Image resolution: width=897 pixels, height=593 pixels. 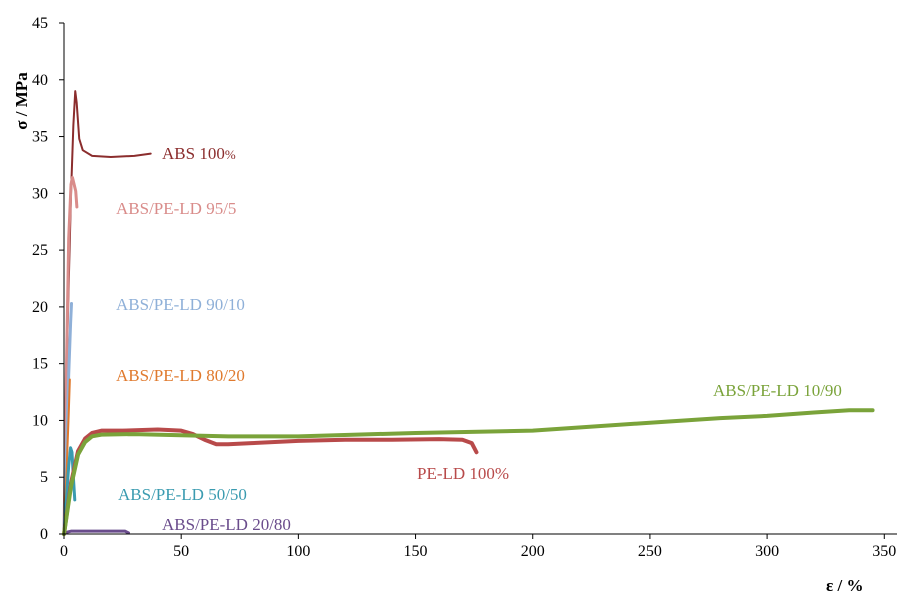 What do you see at coordinates (176, 208) in the screenshot?
I see `series-label-abs-pe-ld-95-5: ABS/PE-LD 95/5` at bounding box center [176, 208].